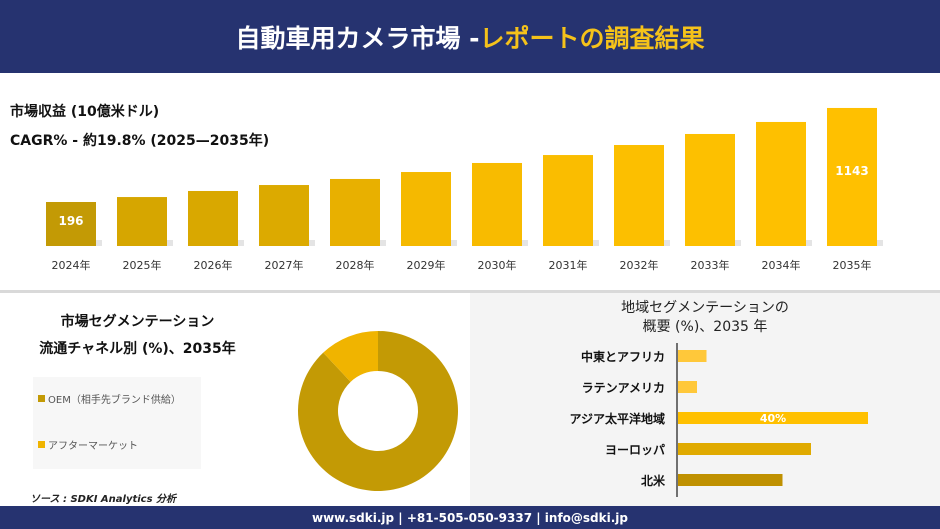 Image resolution: width=940 pixels, height=529 pixels. What do you see at coordinates (426, 265) in the screenshot?
I see `x-tick-label: 2029年` at bounding box center [426, 265].